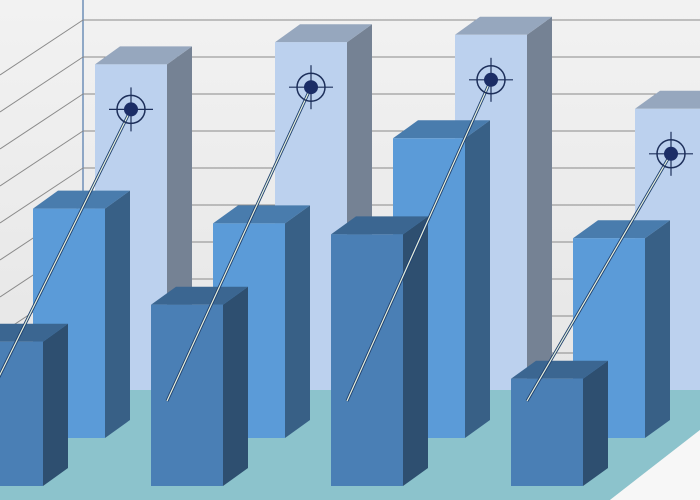 Image resolution: width=700 pixels, height=500 pixels. Describe the element at coordinates (655, 465) in the screenshot. I see `floor-edge` at that location.